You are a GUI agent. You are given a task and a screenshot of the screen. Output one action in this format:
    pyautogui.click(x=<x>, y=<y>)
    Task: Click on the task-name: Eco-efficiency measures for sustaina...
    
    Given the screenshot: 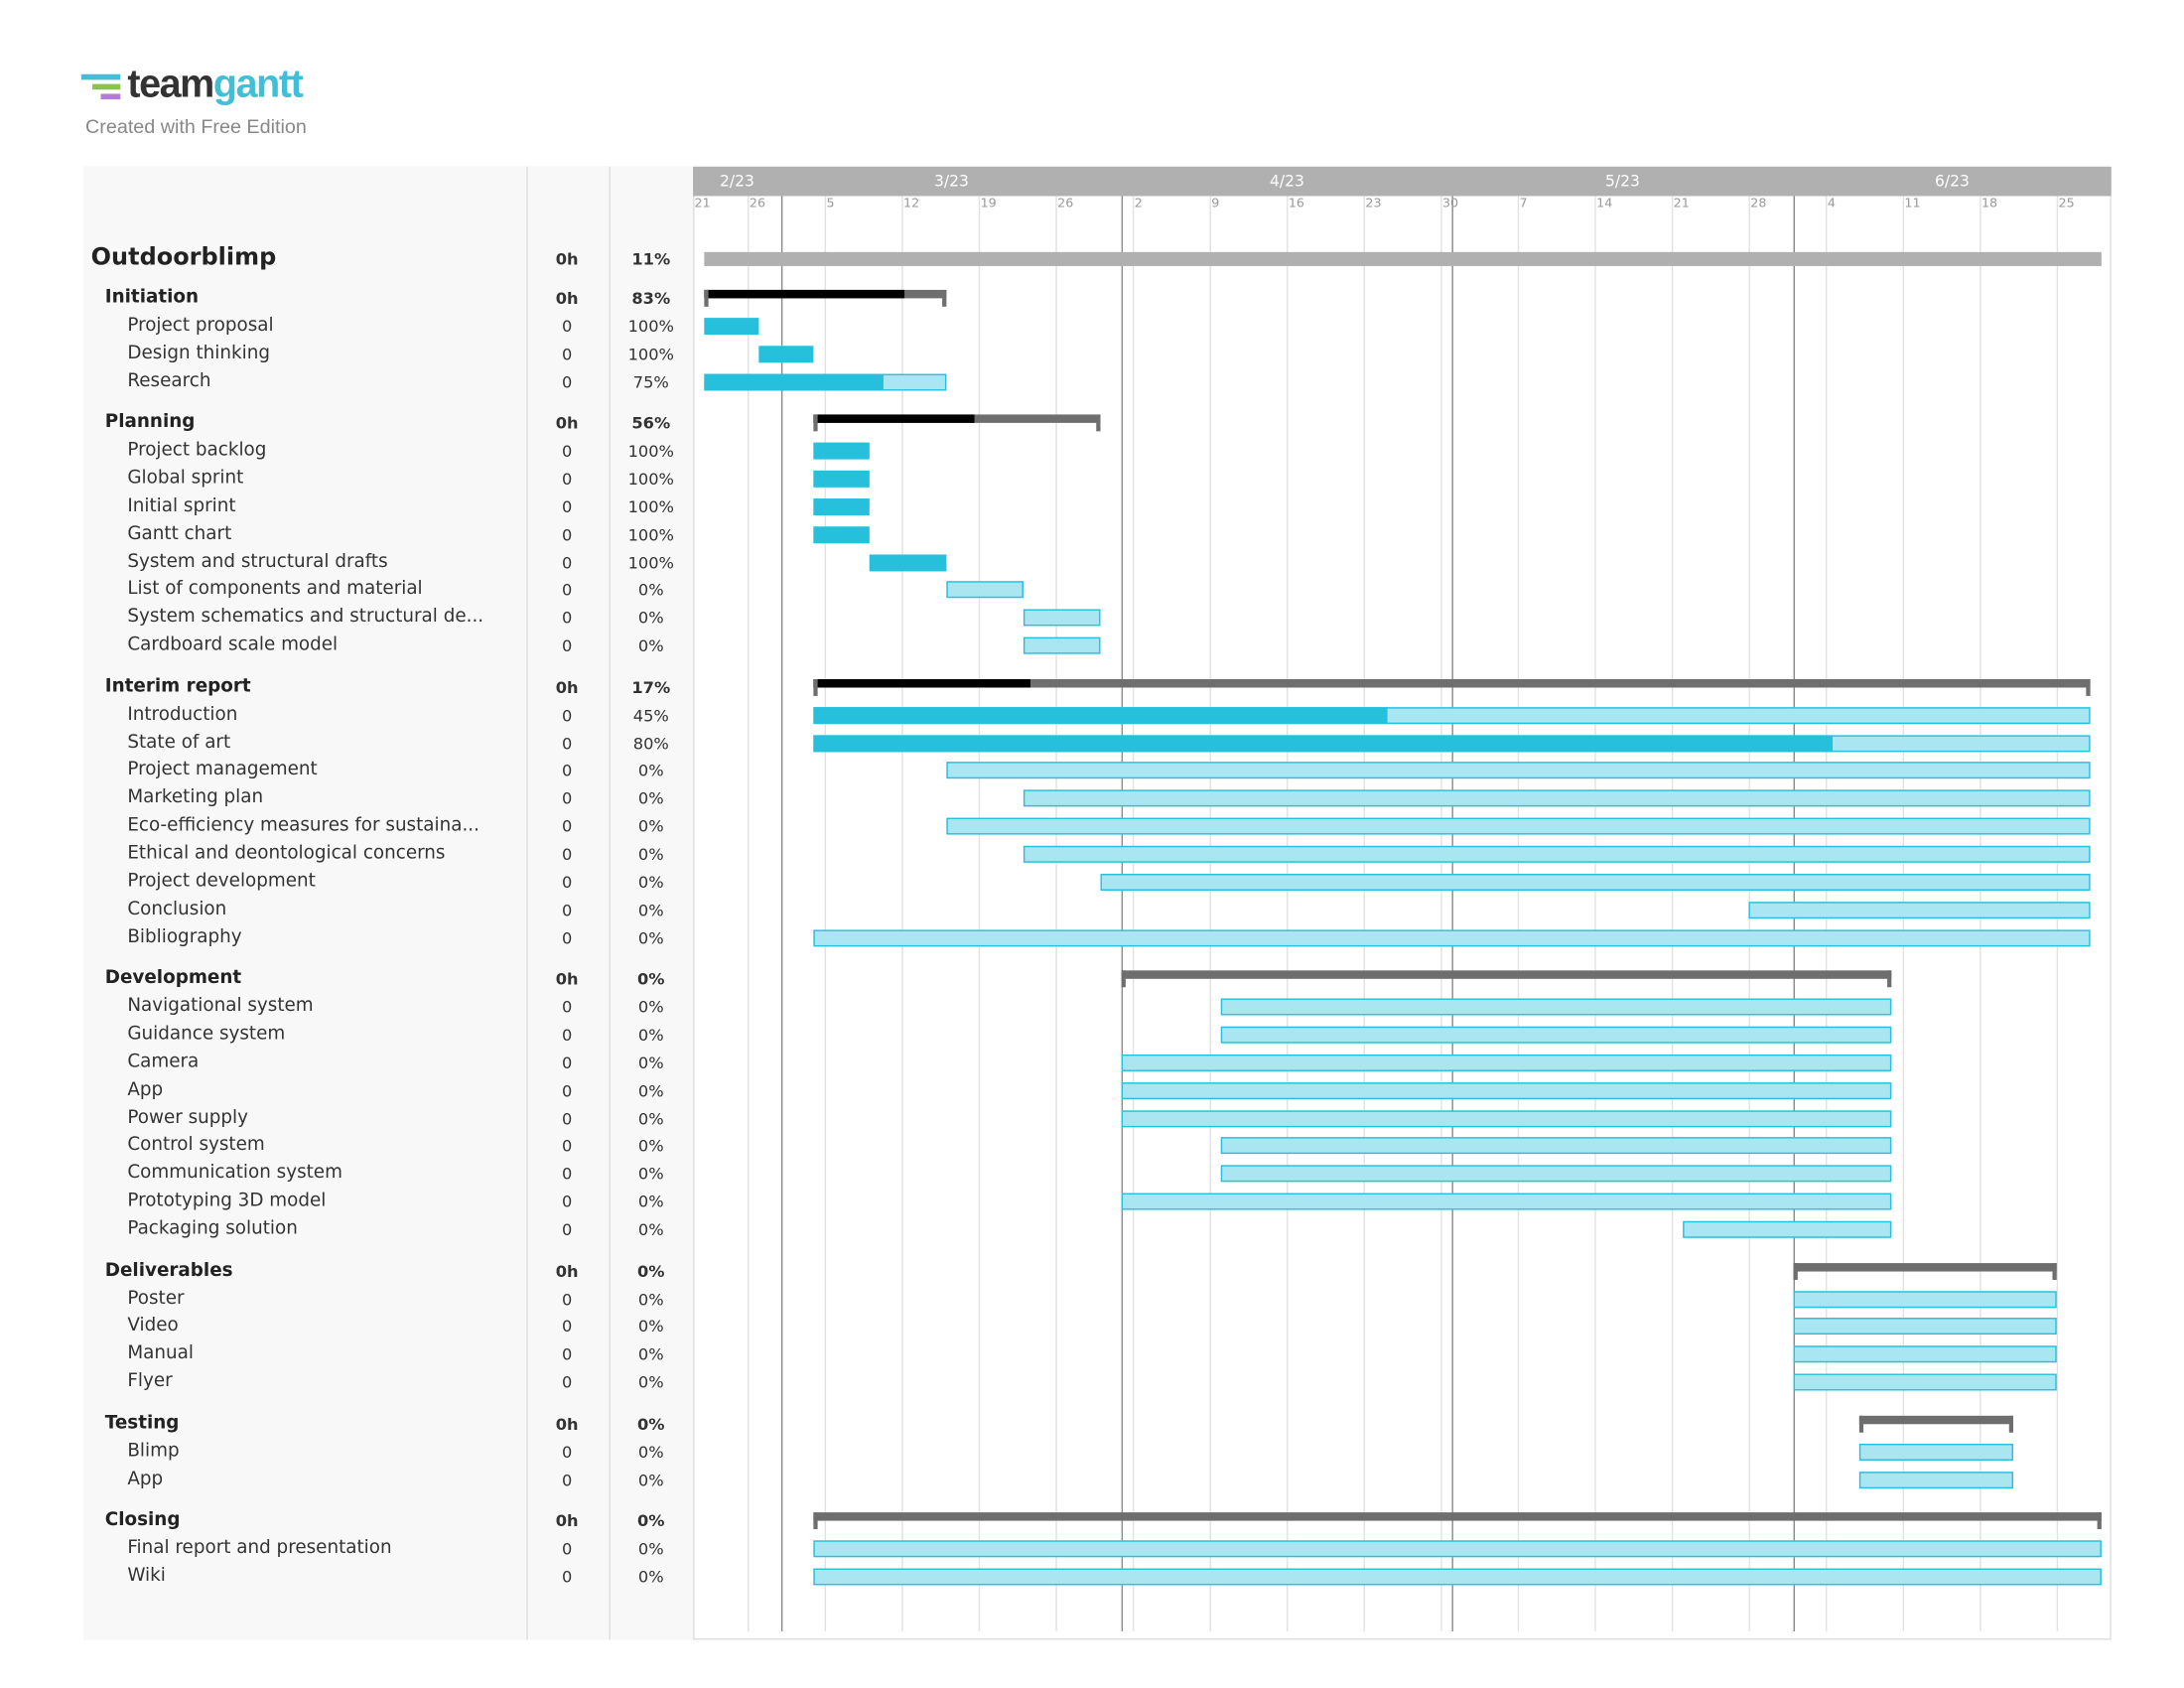 What is the action you would take?
    pyautogui.click(x=303, y=825)
    